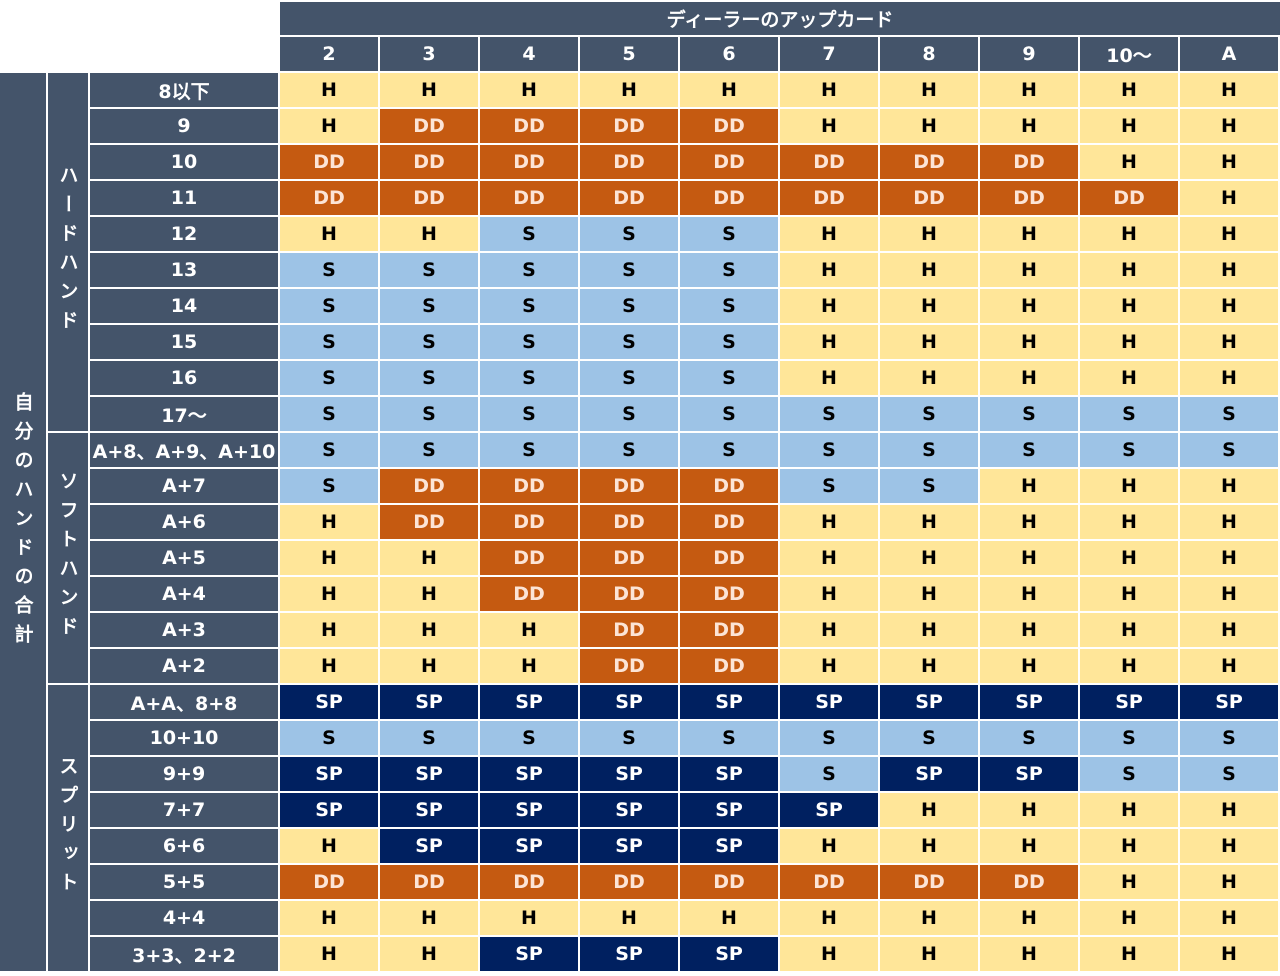 Image resolution: width=1280 pixels, height=976 pixels. I want to click on row-label: 10, so click(184, 162).